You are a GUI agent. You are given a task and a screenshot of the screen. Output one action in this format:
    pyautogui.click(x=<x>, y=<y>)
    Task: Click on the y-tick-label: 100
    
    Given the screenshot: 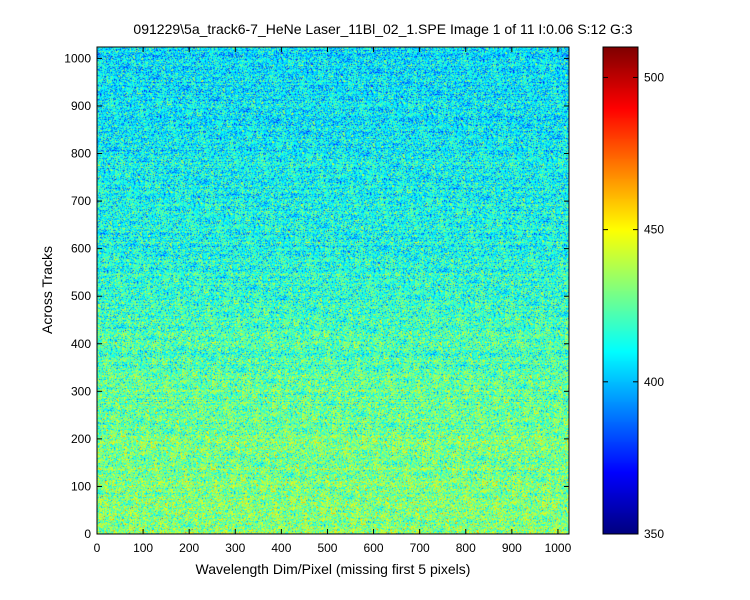 What is the action you would take?
    pyautogui.click(x=81, y=486)
    